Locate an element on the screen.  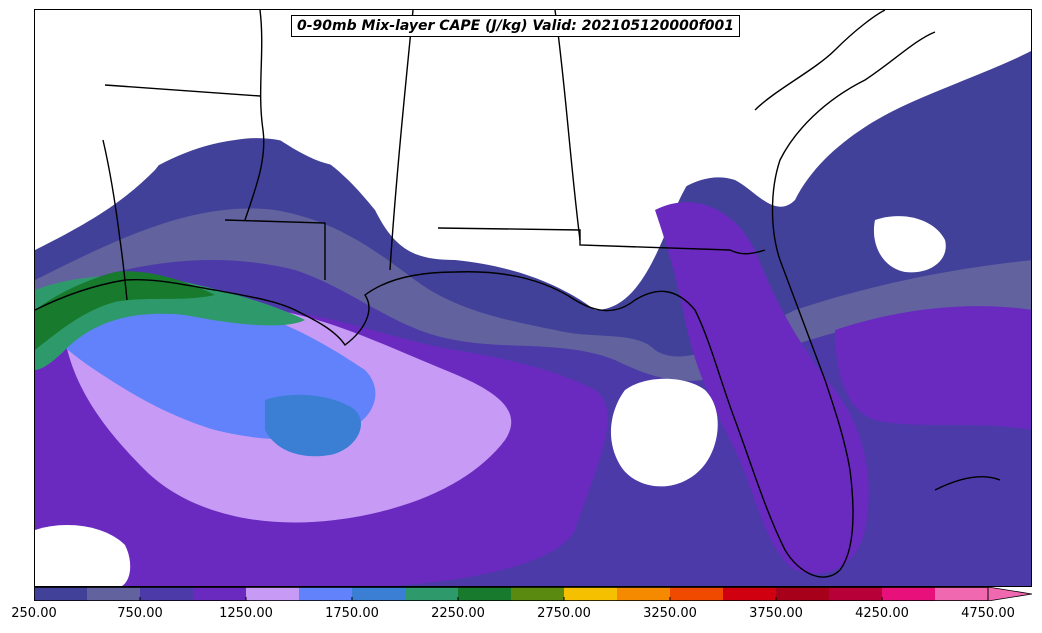
state-boundary-fl-al-ga is located at coordinates (584, 239).